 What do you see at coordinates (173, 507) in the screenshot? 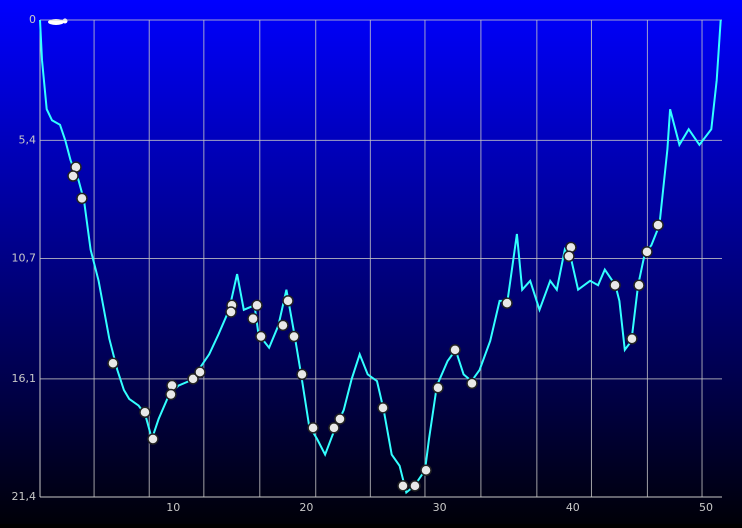
I see `x-tick-label: 10` at bounding box center [173, 507].